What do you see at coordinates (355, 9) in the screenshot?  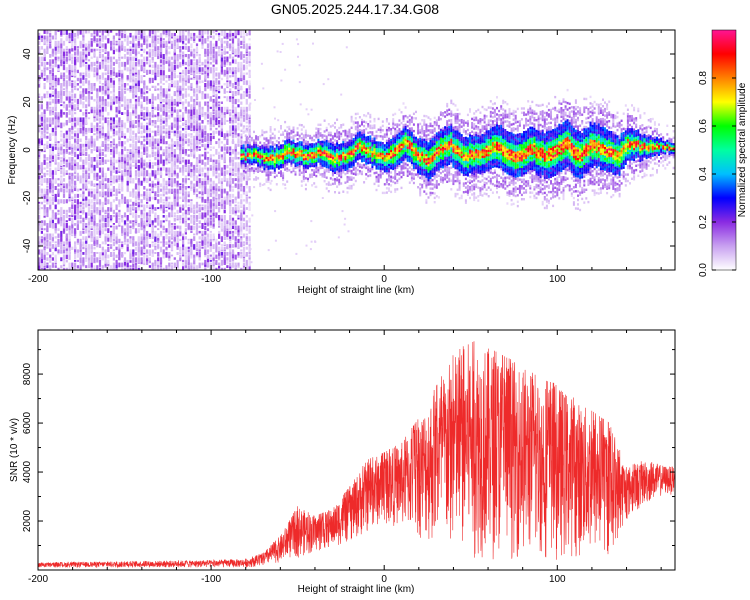 I see `figure-title: GN05.2025.244.17.34.G08` at bounding box center [355, 9].